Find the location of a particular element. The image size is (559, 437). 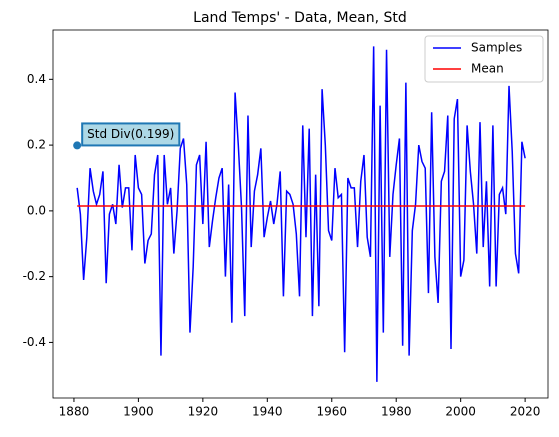

x-tick-label: 1900 is located at coordinates (138, 412).